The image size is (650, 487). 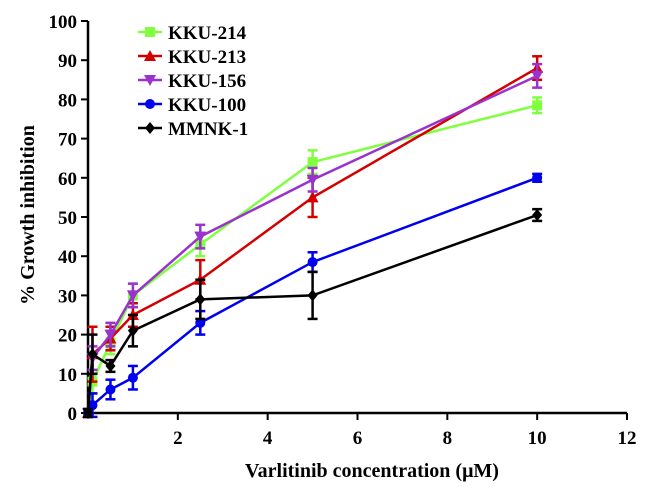 I want to click on y-tick-label: 30, so click(x=67, y=296).